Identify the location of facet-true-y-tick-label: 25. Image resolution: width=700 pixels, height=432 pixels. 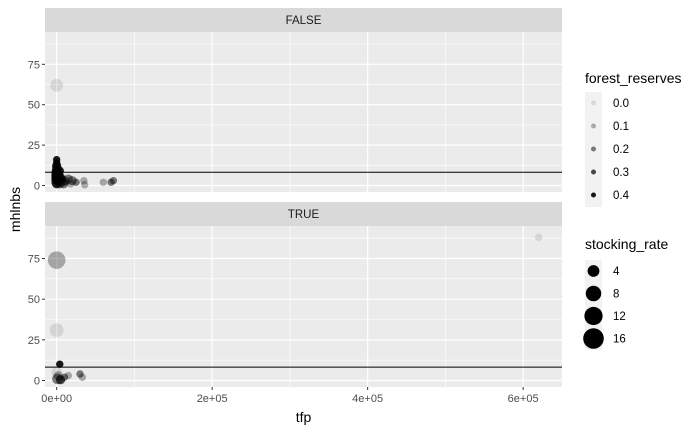
(34, 341).